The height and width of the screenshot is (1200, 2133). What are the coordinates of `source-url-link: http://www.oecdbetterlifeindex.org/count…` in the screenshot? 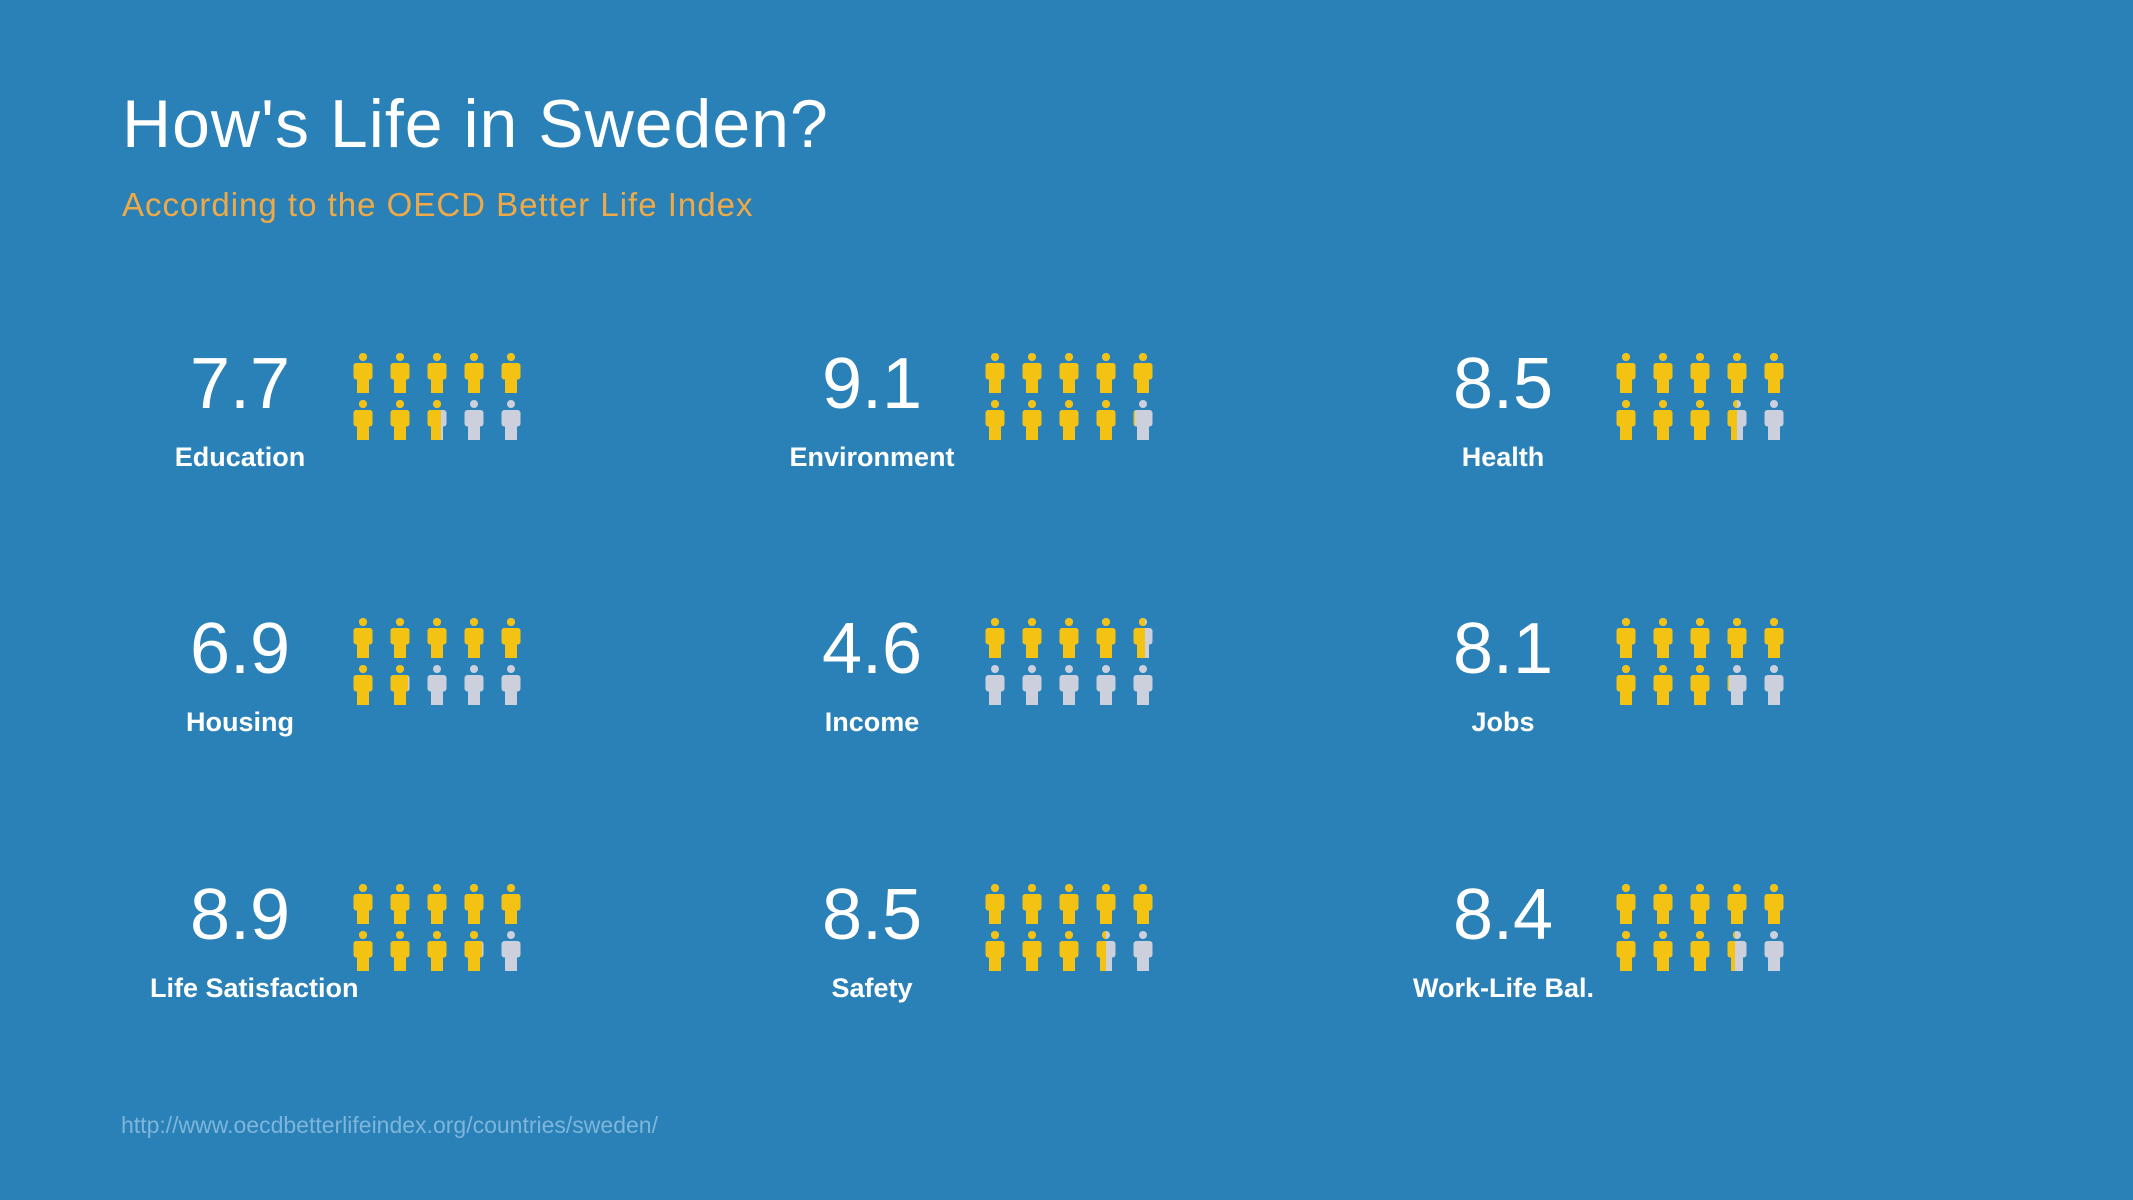 It's located at (389, 1125).